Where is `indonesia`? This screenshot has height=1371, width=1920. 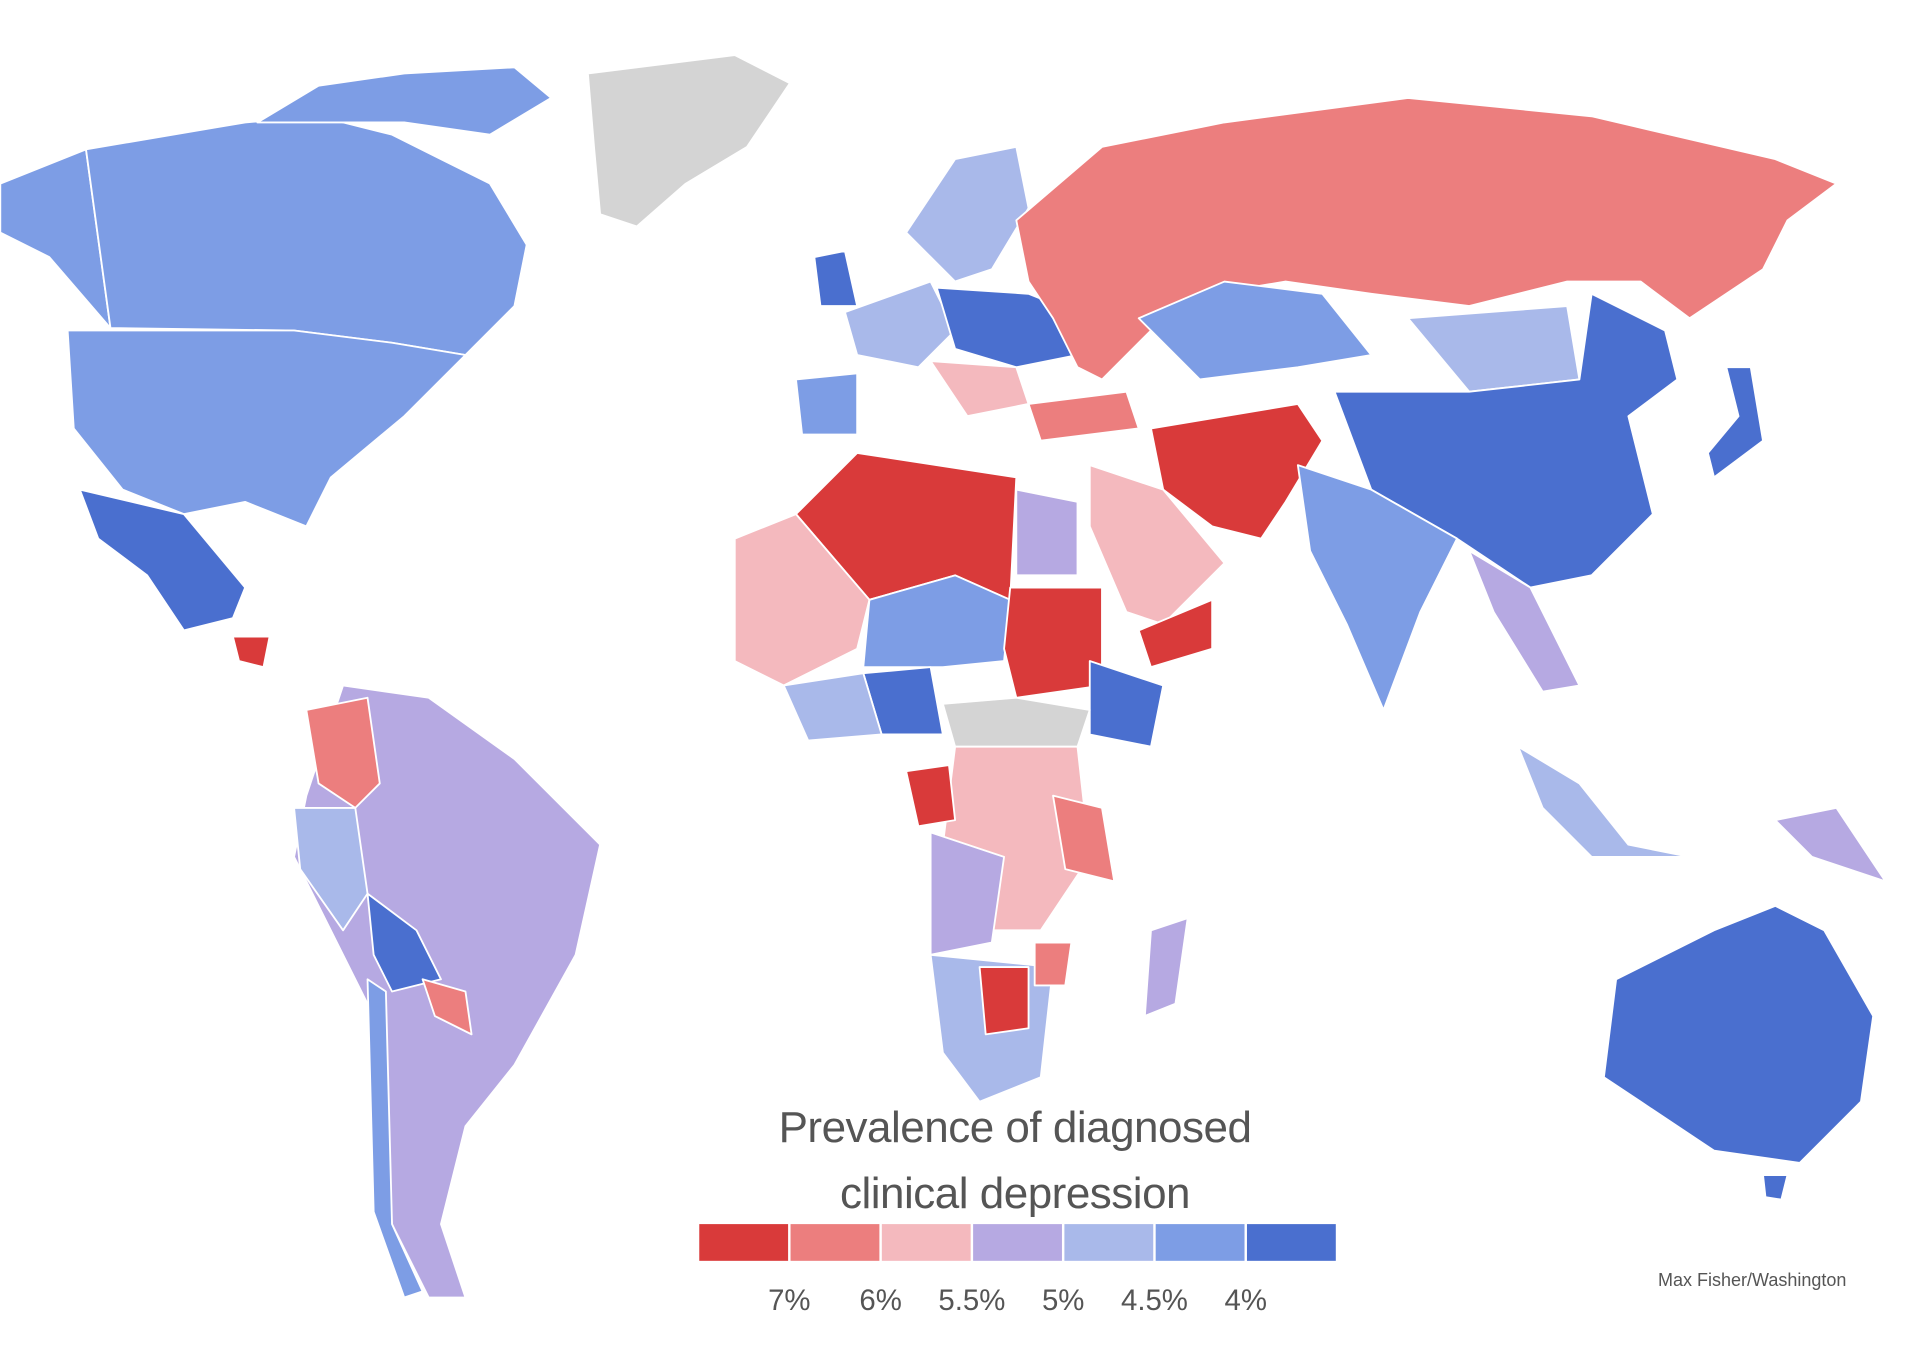 indonesia is located at coordinates (1604, 801).